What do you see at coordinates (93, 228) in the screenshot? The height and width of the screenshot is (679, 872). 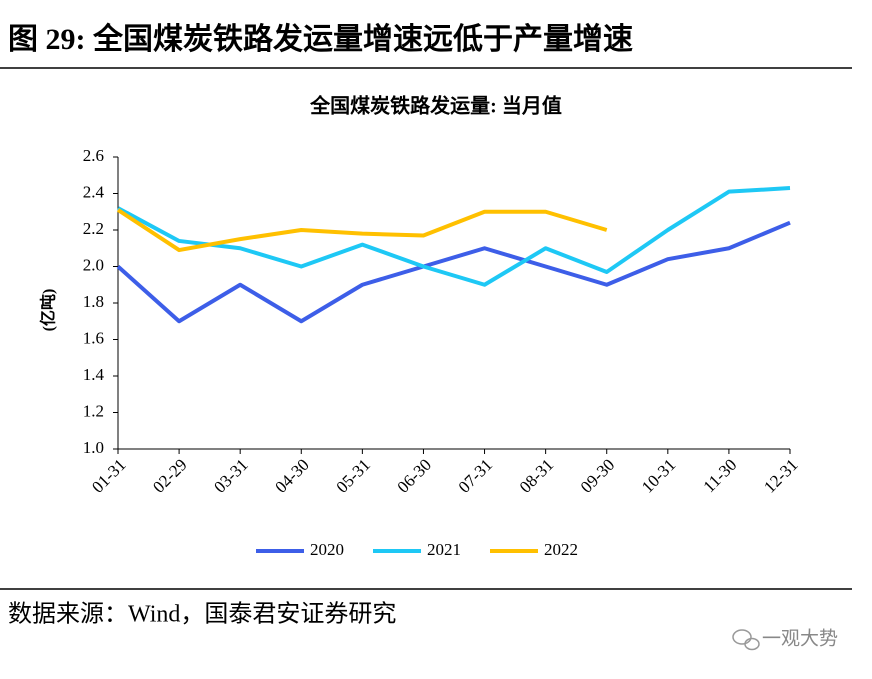 I see `y-tick-label: 2.2` at bounding box center [93, 228].